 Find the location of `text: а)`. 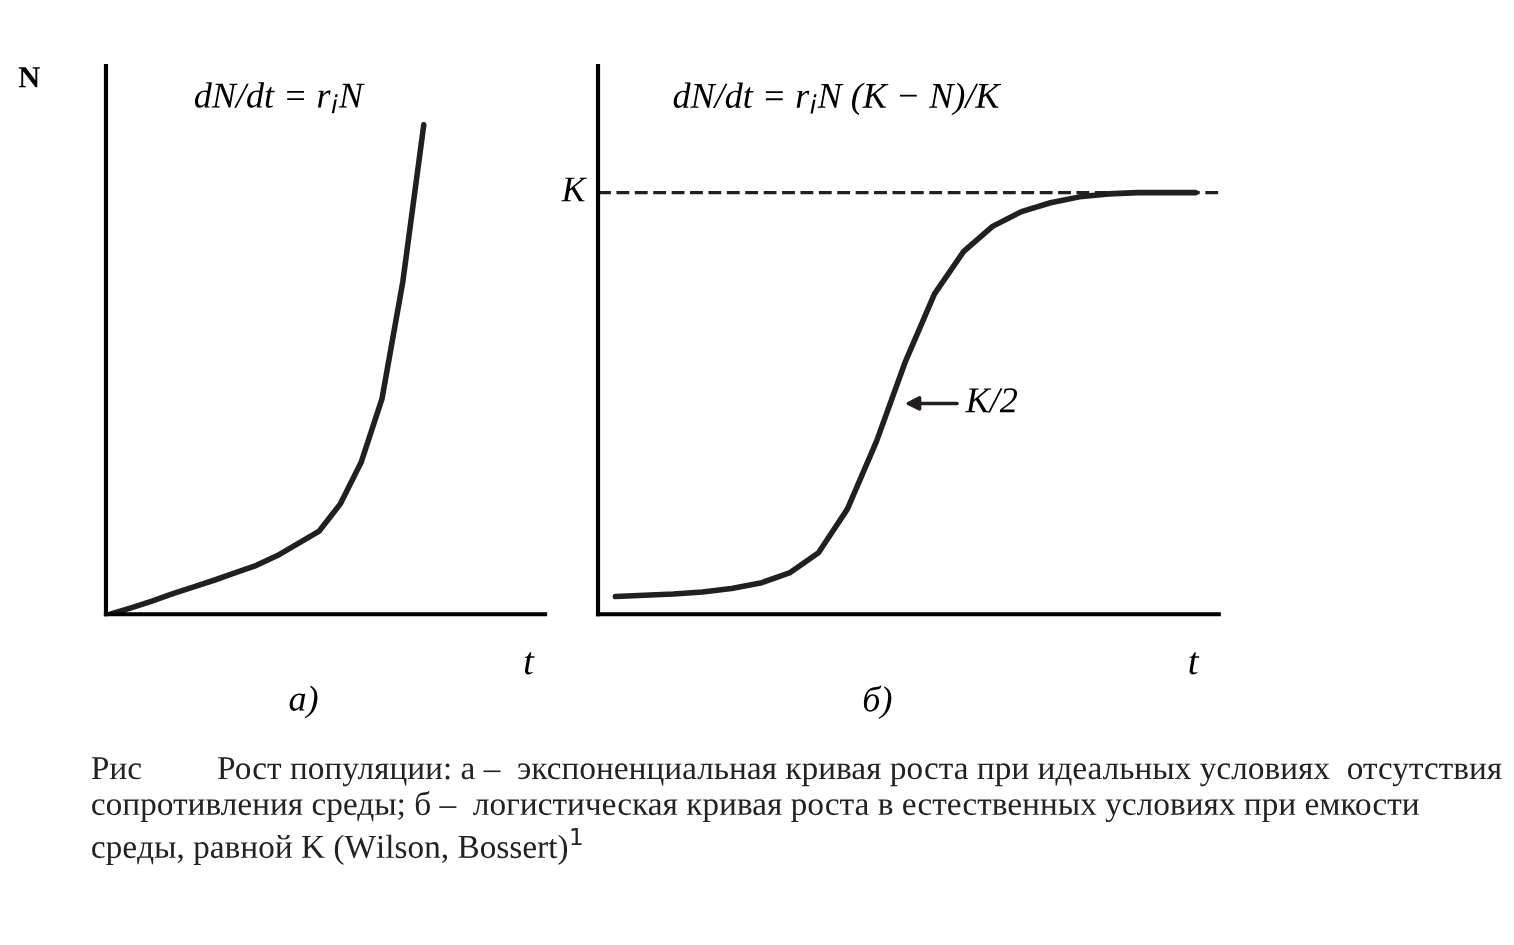

text: а) is located at coordinates (303, 702).